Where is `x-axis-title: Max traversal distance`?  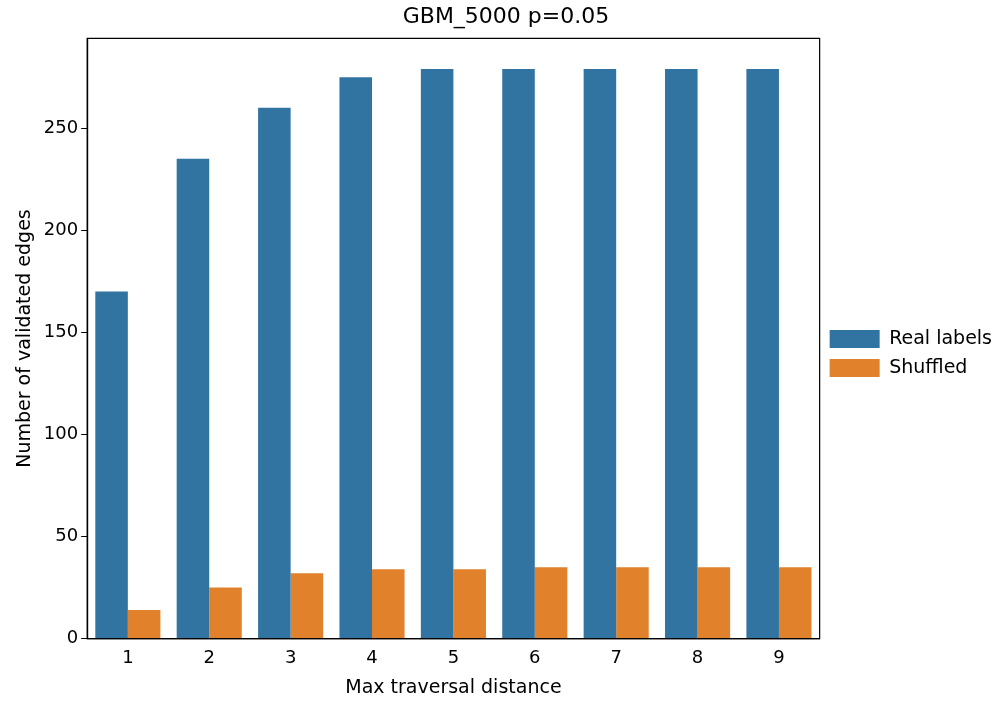 x-axis-title: Max traversal distance is located at coordinates (453, 685).